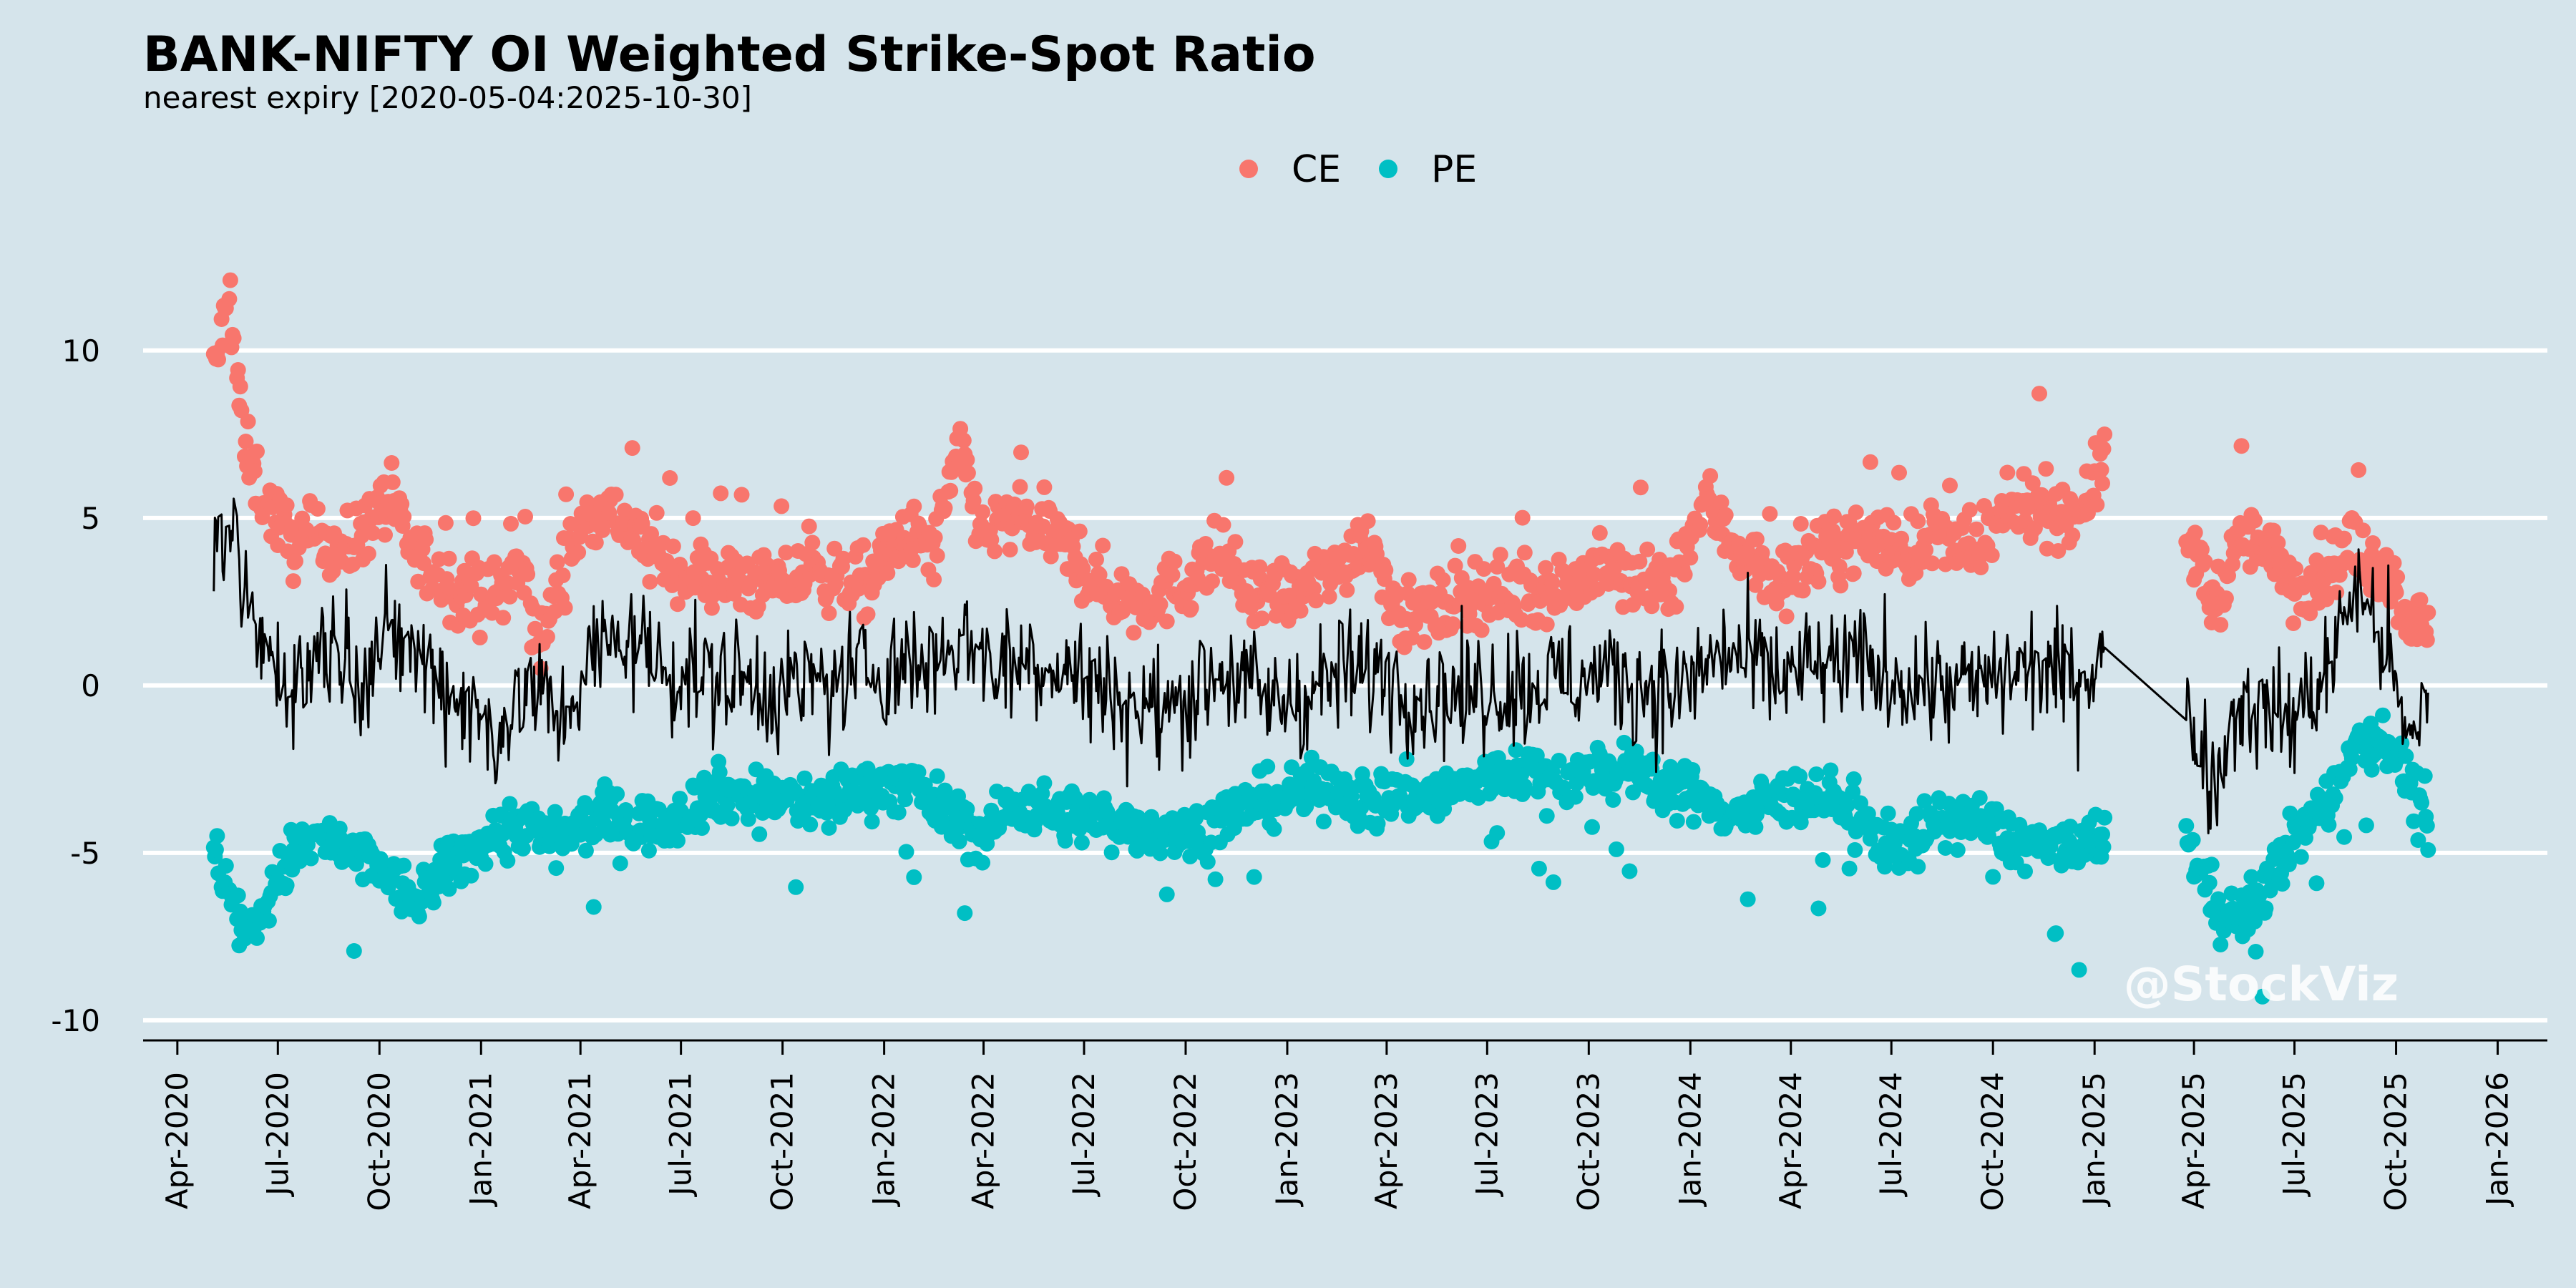 The image size is (2576, 1288). Describe the element at coordinates (75, 1020) in the screenshot. I see `y-tick-label: -10` at that location.